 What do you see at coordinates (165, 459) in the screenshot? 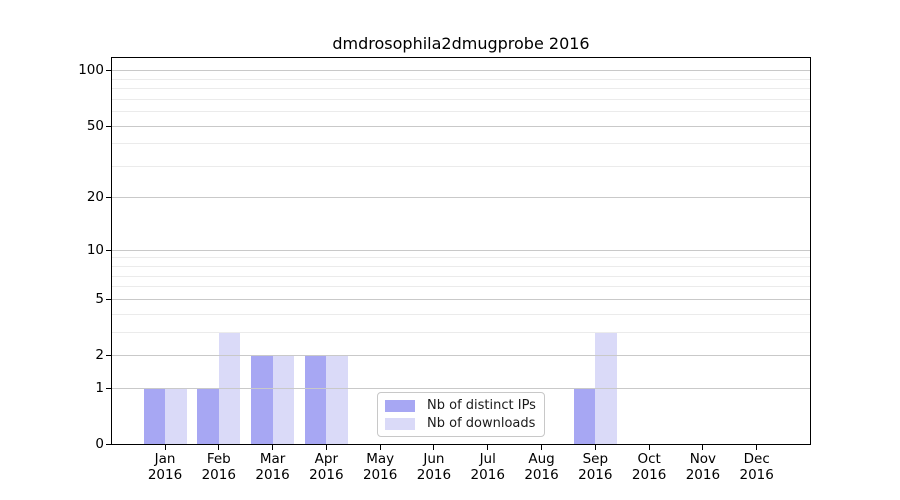
I see `x-tick-month: Jan` at bounding box center [165, 459].